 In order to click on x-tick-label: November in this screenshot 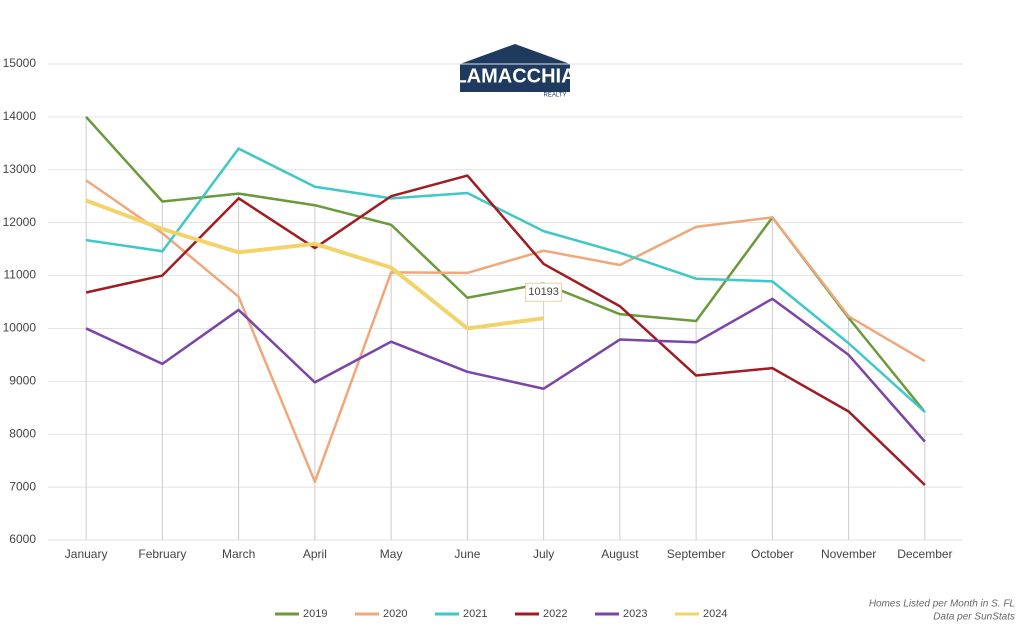, I will do `click(848, 554)`.